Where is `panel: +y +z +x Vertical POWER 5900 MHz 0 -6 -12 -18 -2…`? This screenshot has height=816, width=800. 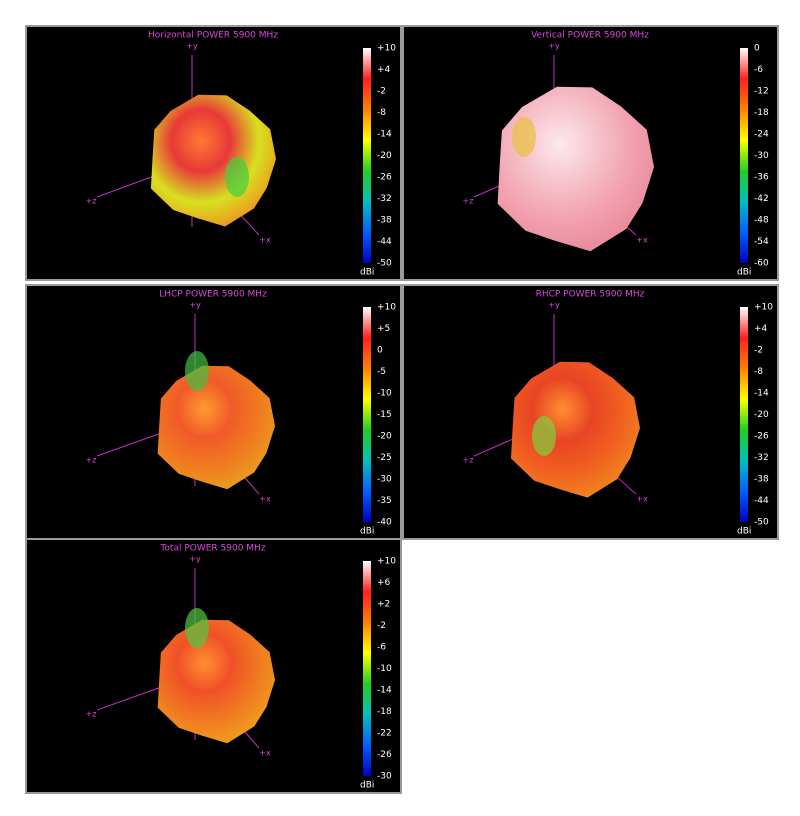
panel: +y +z +x Vertical POWER 5900 MHz 0 -6 -12 -18 -2… is located at coordinates (590, 153).